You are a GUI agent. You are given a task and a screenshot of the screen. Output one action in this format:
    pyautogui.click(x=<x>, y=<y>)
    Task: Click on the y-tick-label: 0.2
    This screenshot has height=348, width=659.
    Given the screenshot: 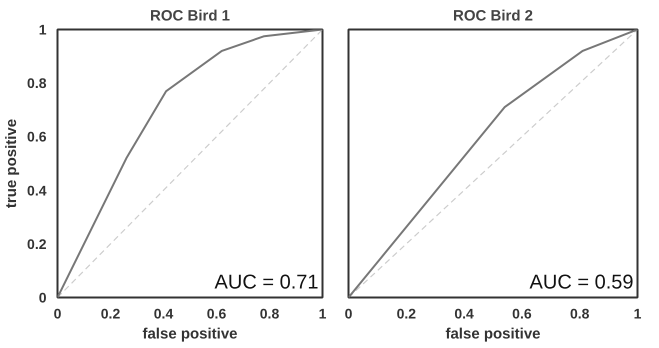 What is the action you would take?
    pyautogui.click(x=37, y=244)
    